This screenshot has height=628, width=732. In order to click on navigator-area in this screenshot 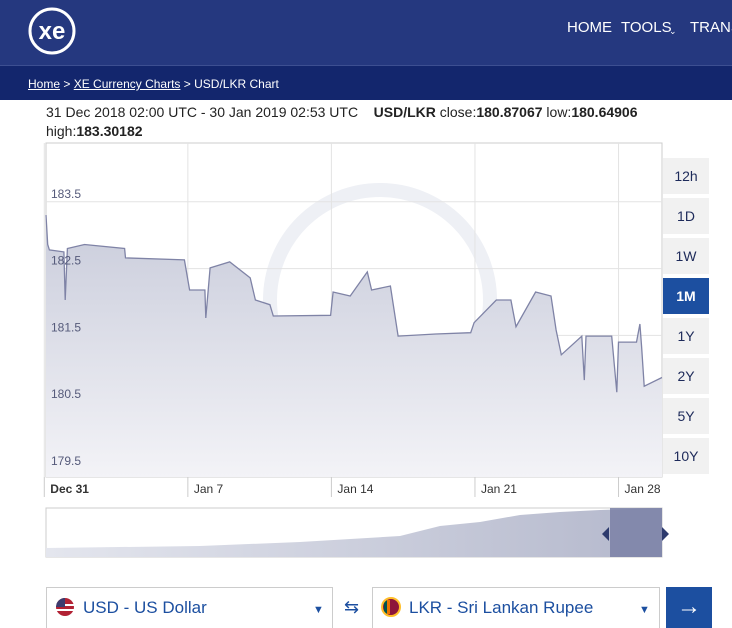, I will do `click(354, 532)`.